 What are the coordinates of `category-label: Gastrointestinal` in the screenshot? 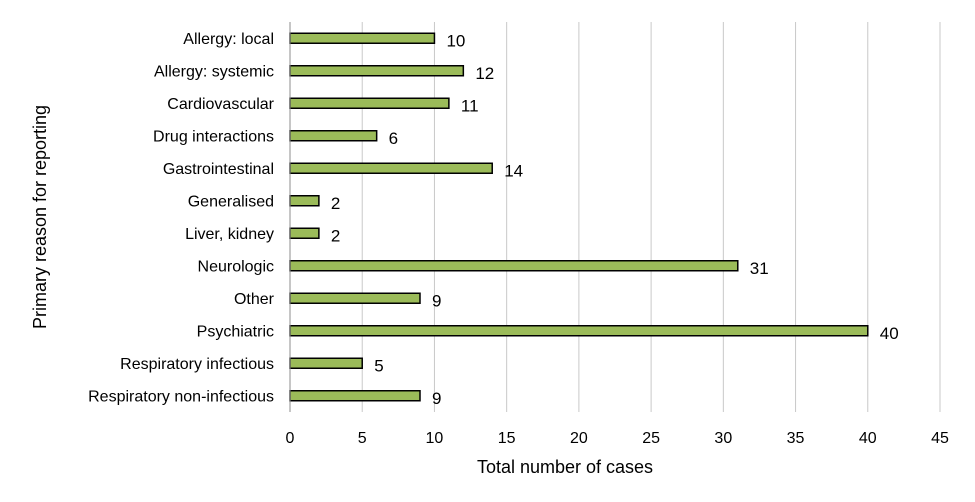 It's located at (218, 169).